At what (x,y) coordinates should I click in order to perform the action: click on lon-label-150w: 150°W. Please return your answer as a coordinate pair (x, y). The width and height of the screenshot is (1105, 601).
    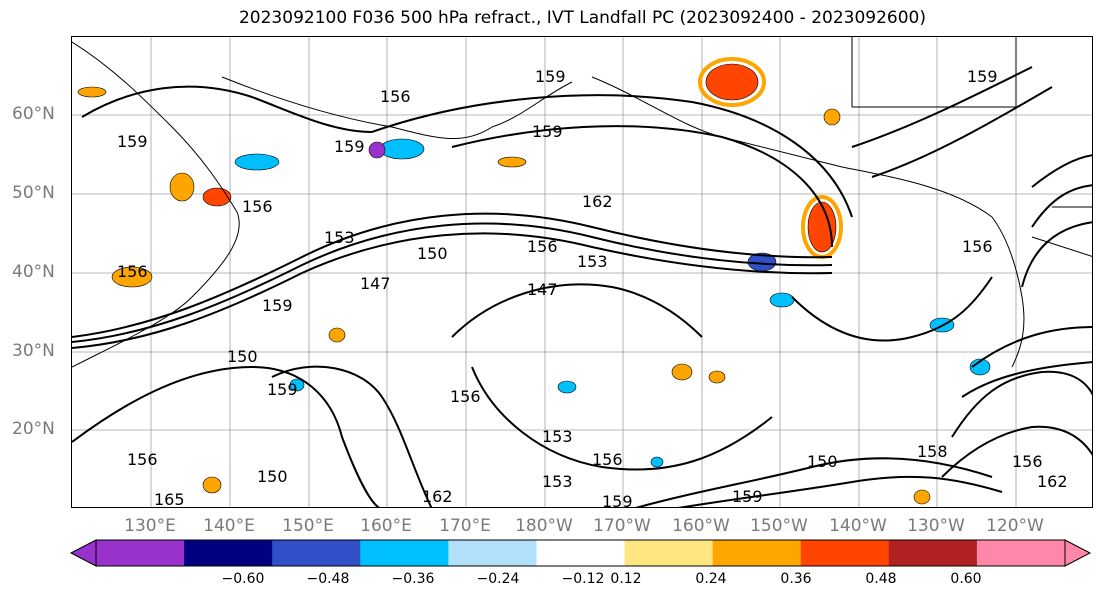
    Looking at the image, I should click on (779, 526).